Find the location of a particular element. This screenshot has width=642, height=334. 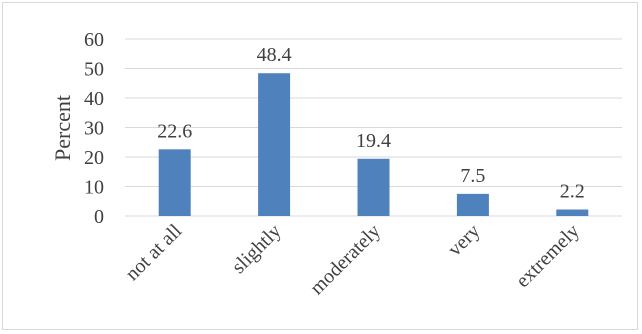

y-tick-label: 50 is located at coordinates (94, 70).